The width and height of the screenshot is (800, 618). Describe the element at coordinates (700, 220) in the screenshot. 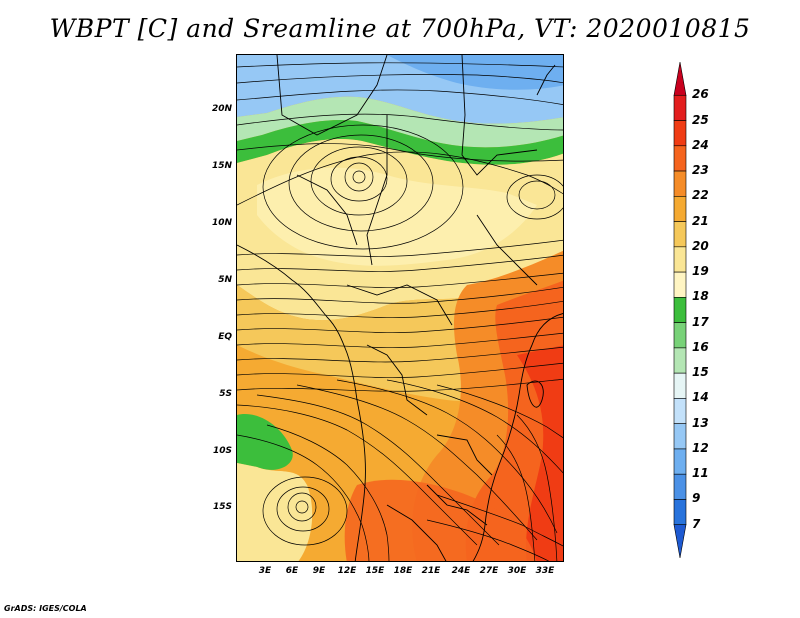

I see `colorbar-label: 21` at that location.